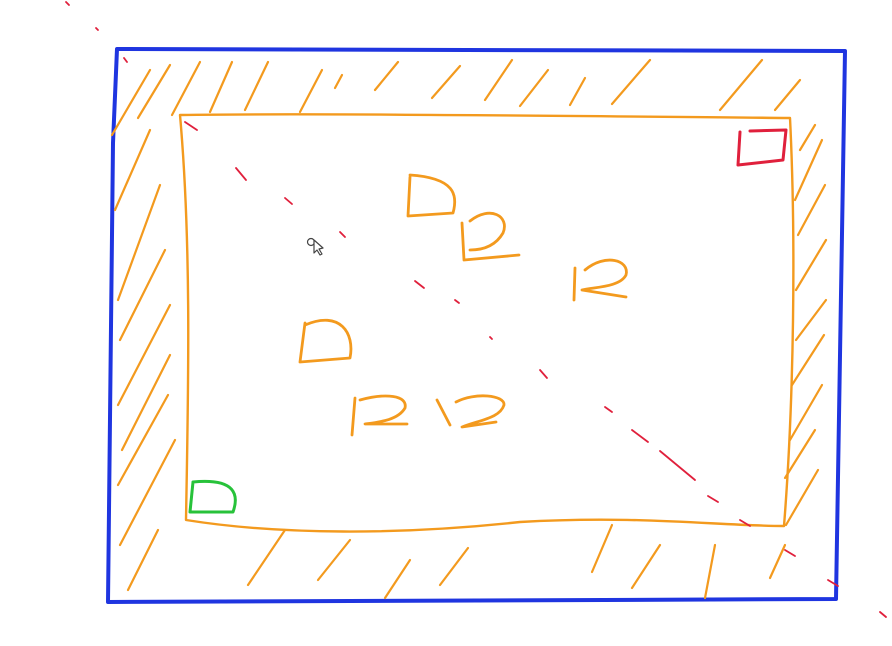 The height and width of the screenshot is (646, 892). What do you see at coordinates (212, 496) in the screenshot?
I see `start-cell` at bounding box center [212, 496].